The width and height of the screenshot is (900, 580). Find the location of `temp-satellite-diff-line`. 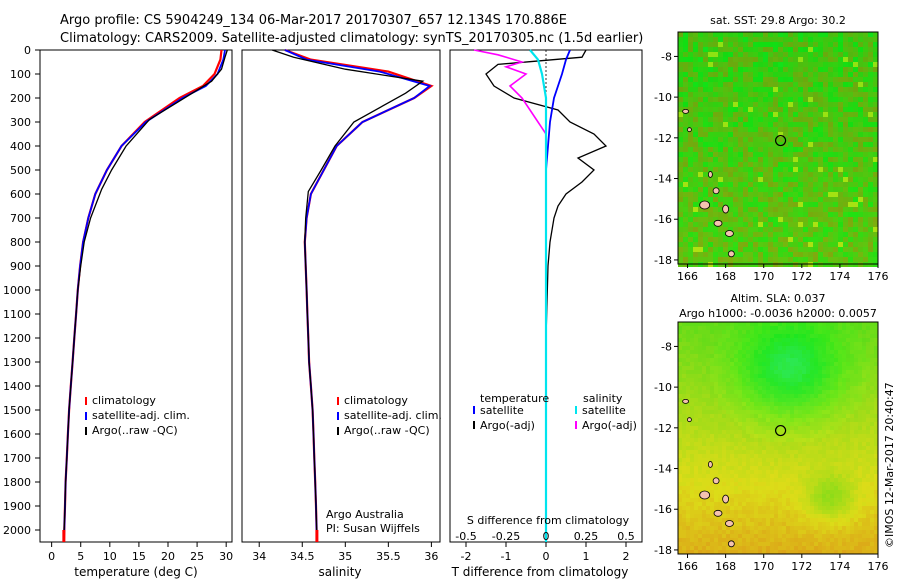

temp-satellite-diff-line is located at coordinates (558, 295).